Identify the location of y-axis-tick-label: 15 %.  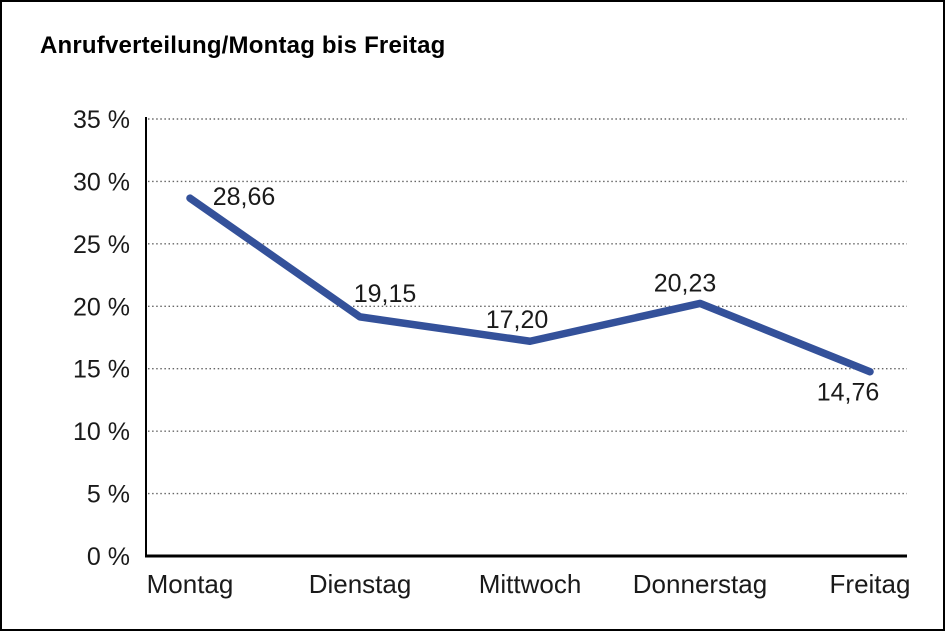
(101, 370).